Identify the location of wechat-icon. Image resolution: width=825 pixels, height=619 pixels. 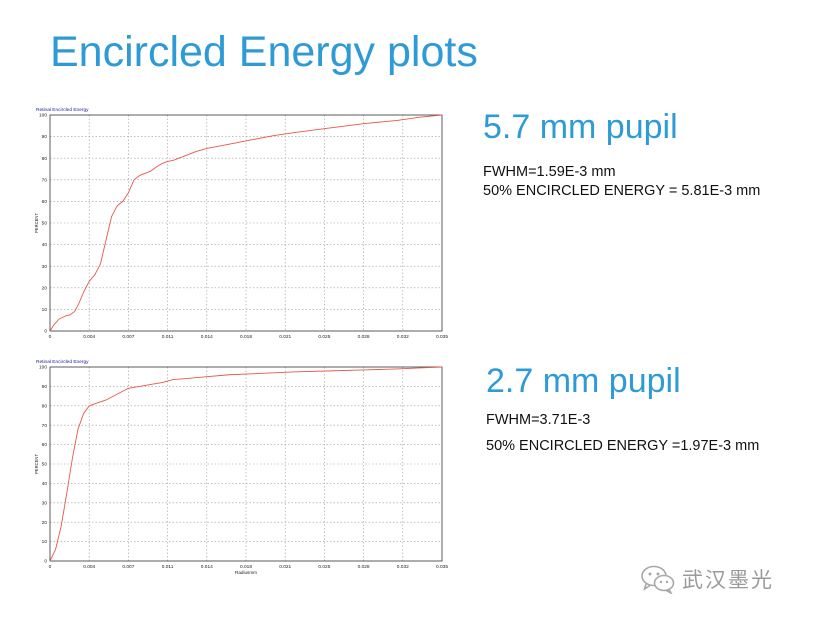
(658, 579).